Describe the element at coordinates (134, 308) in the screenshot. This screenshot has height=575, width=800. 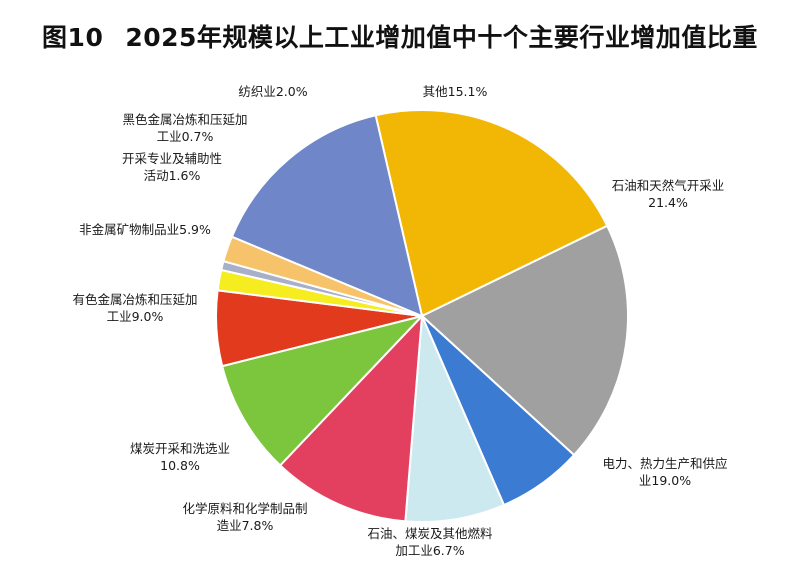
I see `slice-label: 有色金属冶炼和压延加工业9.0%` at that location.